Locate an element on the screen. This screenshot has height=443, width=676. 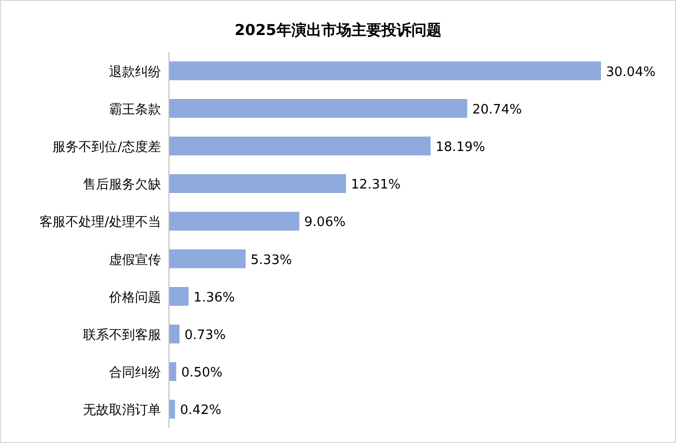
data-label: 30.04% is located at coordinates (631, 72).